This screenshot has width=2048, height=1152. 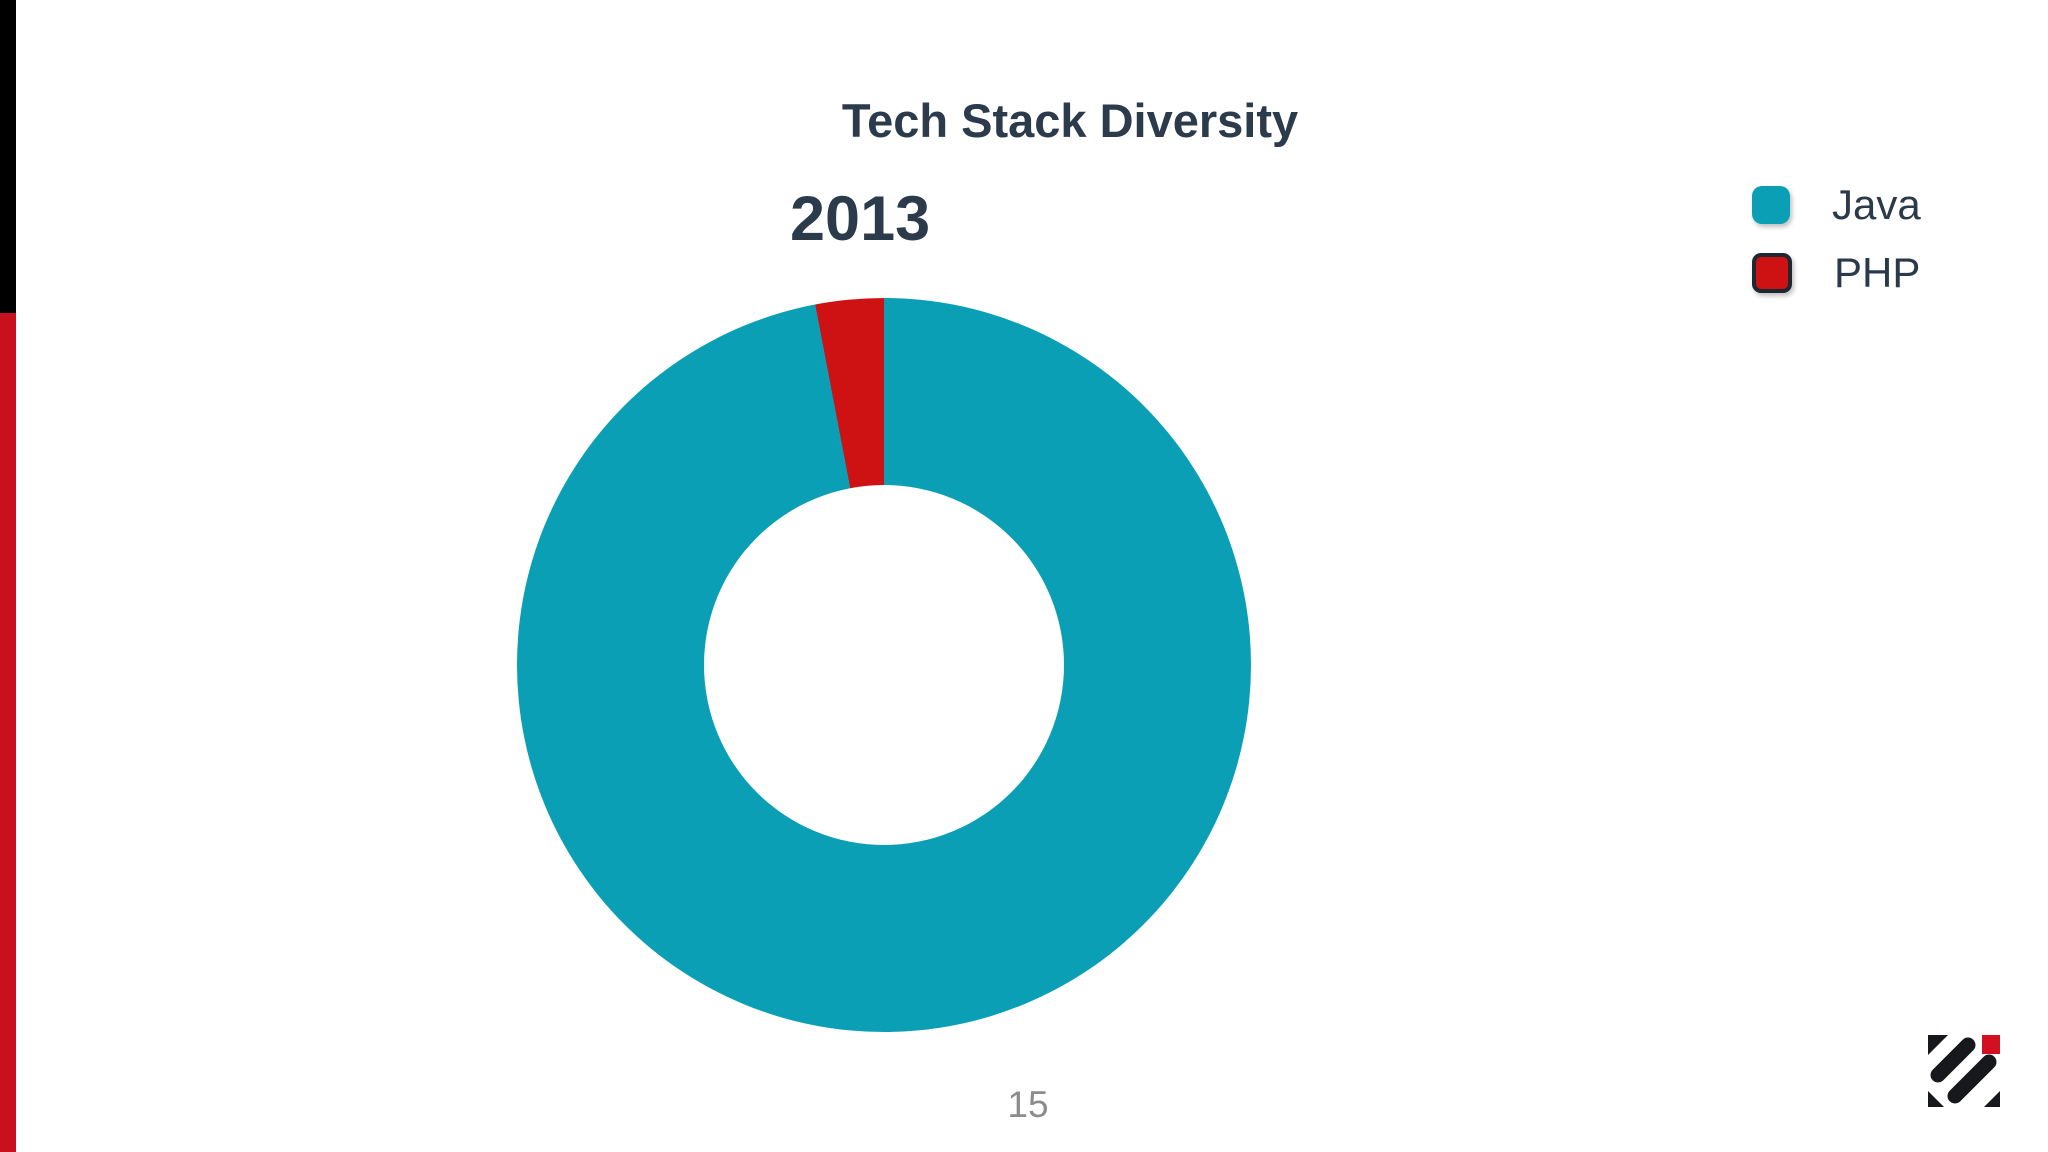 I want to click on slide-title: Tech Stack Diversity, so click(x=1070, y=120).